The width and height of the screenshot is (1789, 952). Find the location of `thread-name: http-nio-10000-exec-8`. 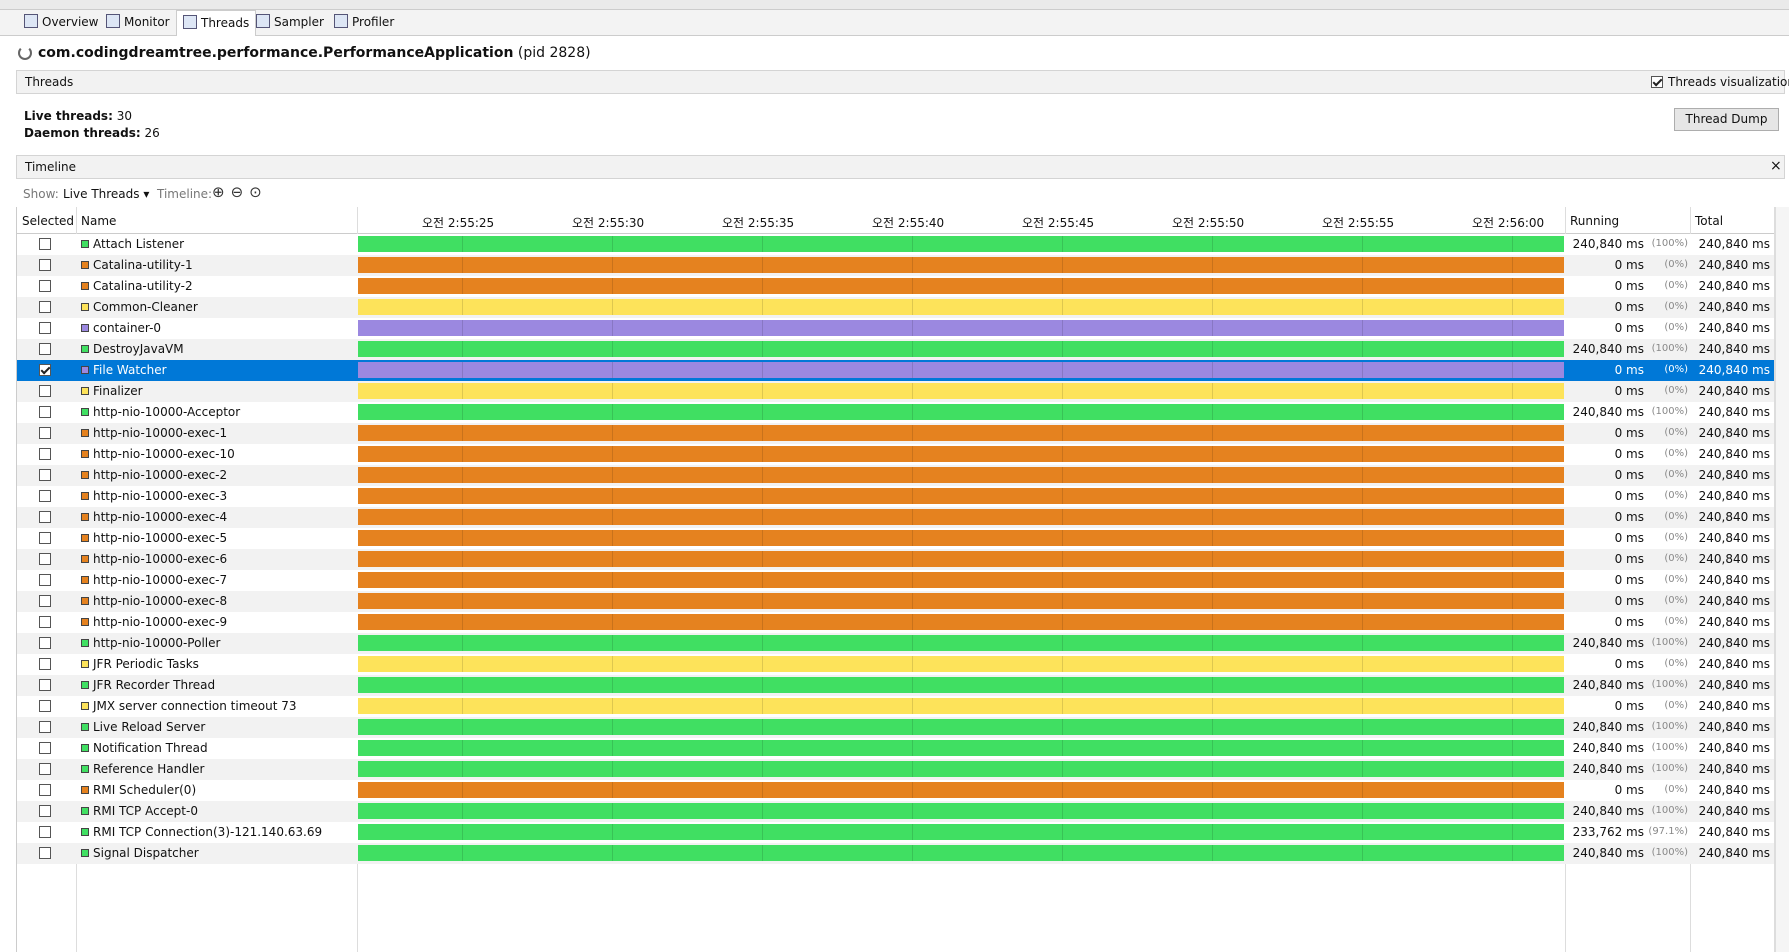

thread-name: http-nio-10000-exec-8 is located at coordinates (160, 601).